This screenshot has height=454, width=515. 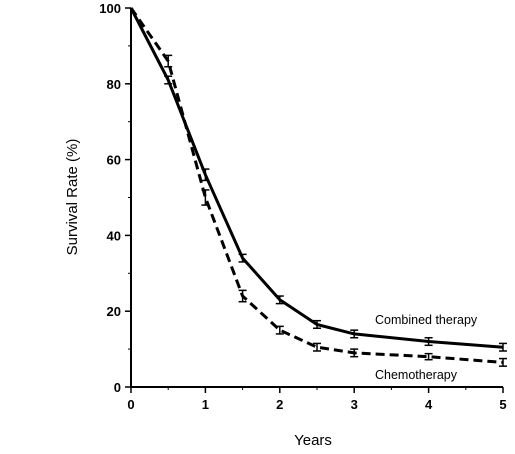 I want to click on x-tick-label: 3, so click(x=354, y=404).